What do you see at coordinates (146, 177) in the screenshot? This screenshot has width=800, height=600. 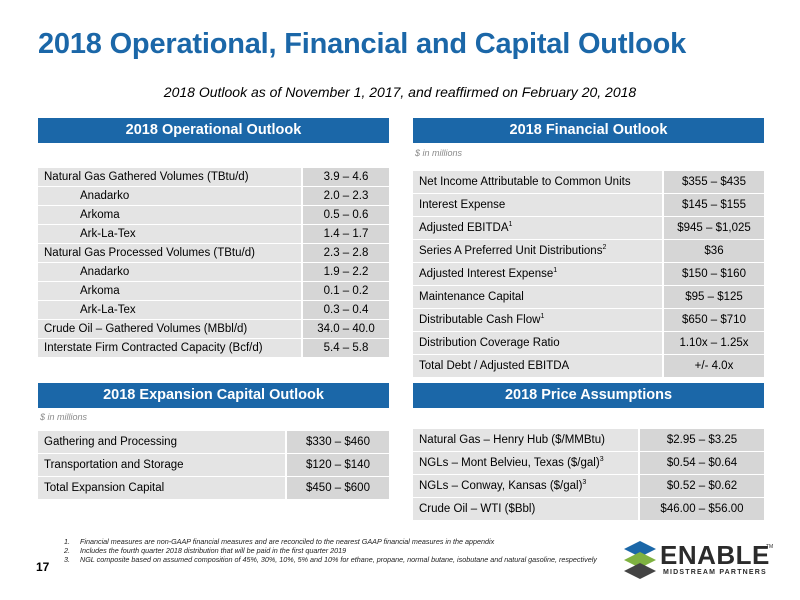 I see `row-label-text: Natural Gas Gathered Volumes (TBtu/d)` at bounding box center [146, 177].